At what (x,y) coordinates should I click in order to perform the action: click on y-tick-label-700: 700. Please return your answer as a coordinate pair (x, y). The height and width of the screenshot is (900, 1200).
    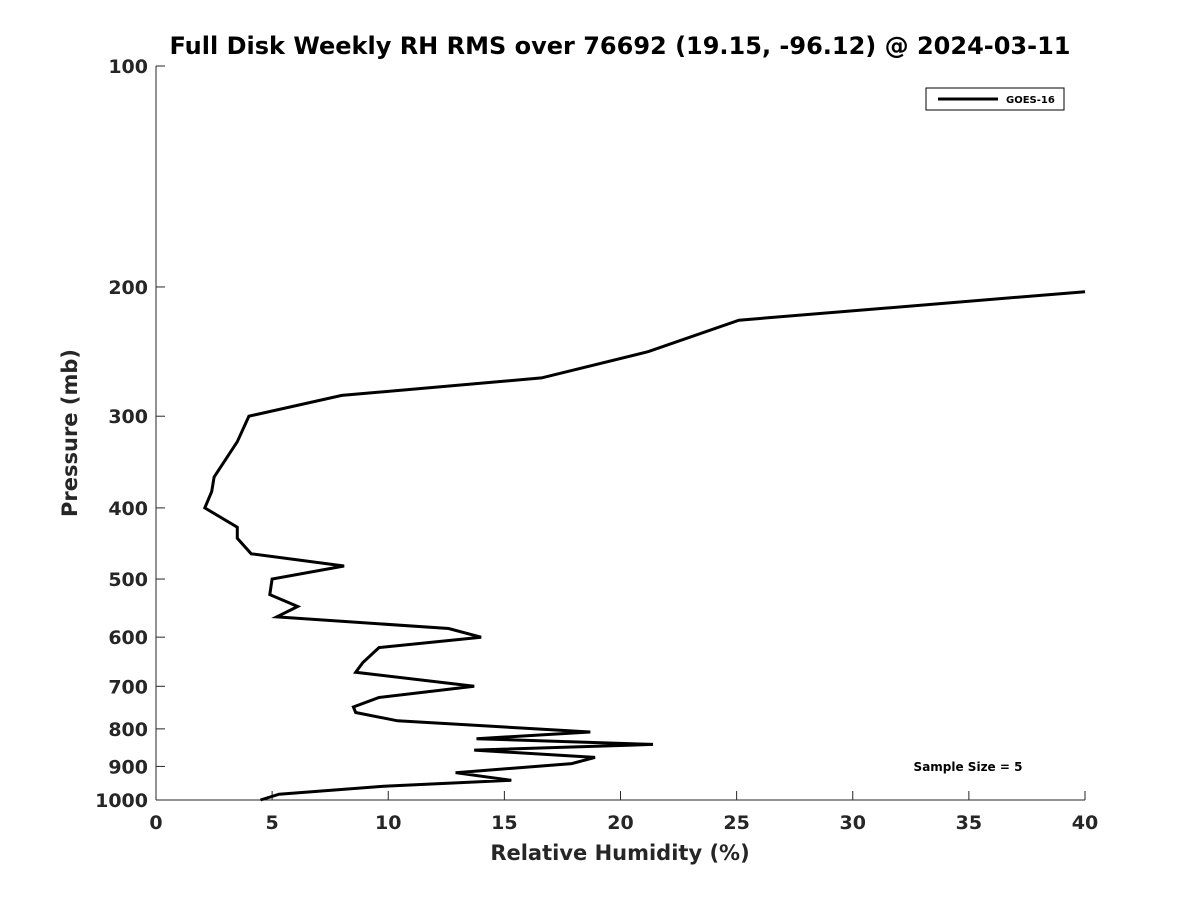
    Looking at the image, I should click on (128, 687).